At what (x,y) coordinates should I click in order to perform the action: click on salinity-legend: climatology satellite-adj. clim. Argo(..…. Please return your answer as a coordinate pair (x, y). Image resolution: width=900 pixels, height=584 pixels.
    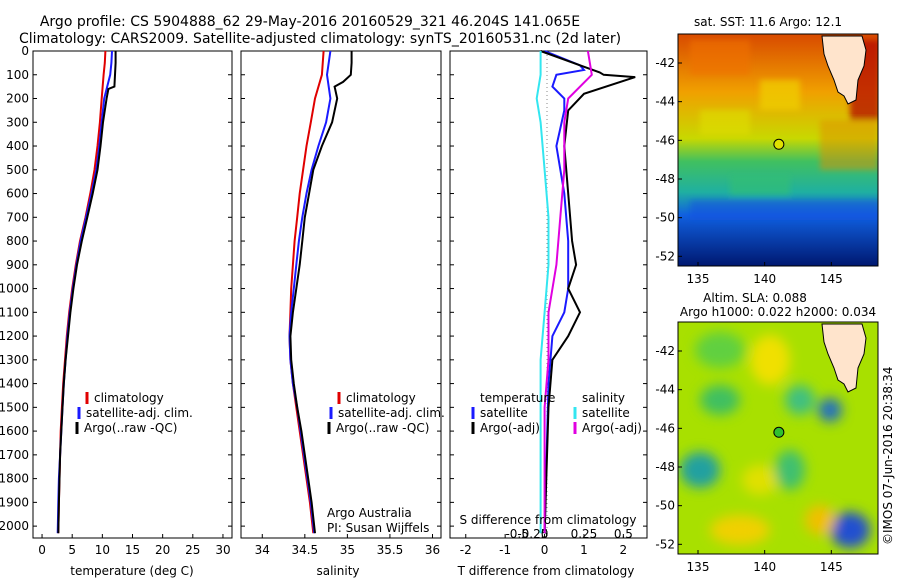
    Looking at the image, I should click on (386, 413).